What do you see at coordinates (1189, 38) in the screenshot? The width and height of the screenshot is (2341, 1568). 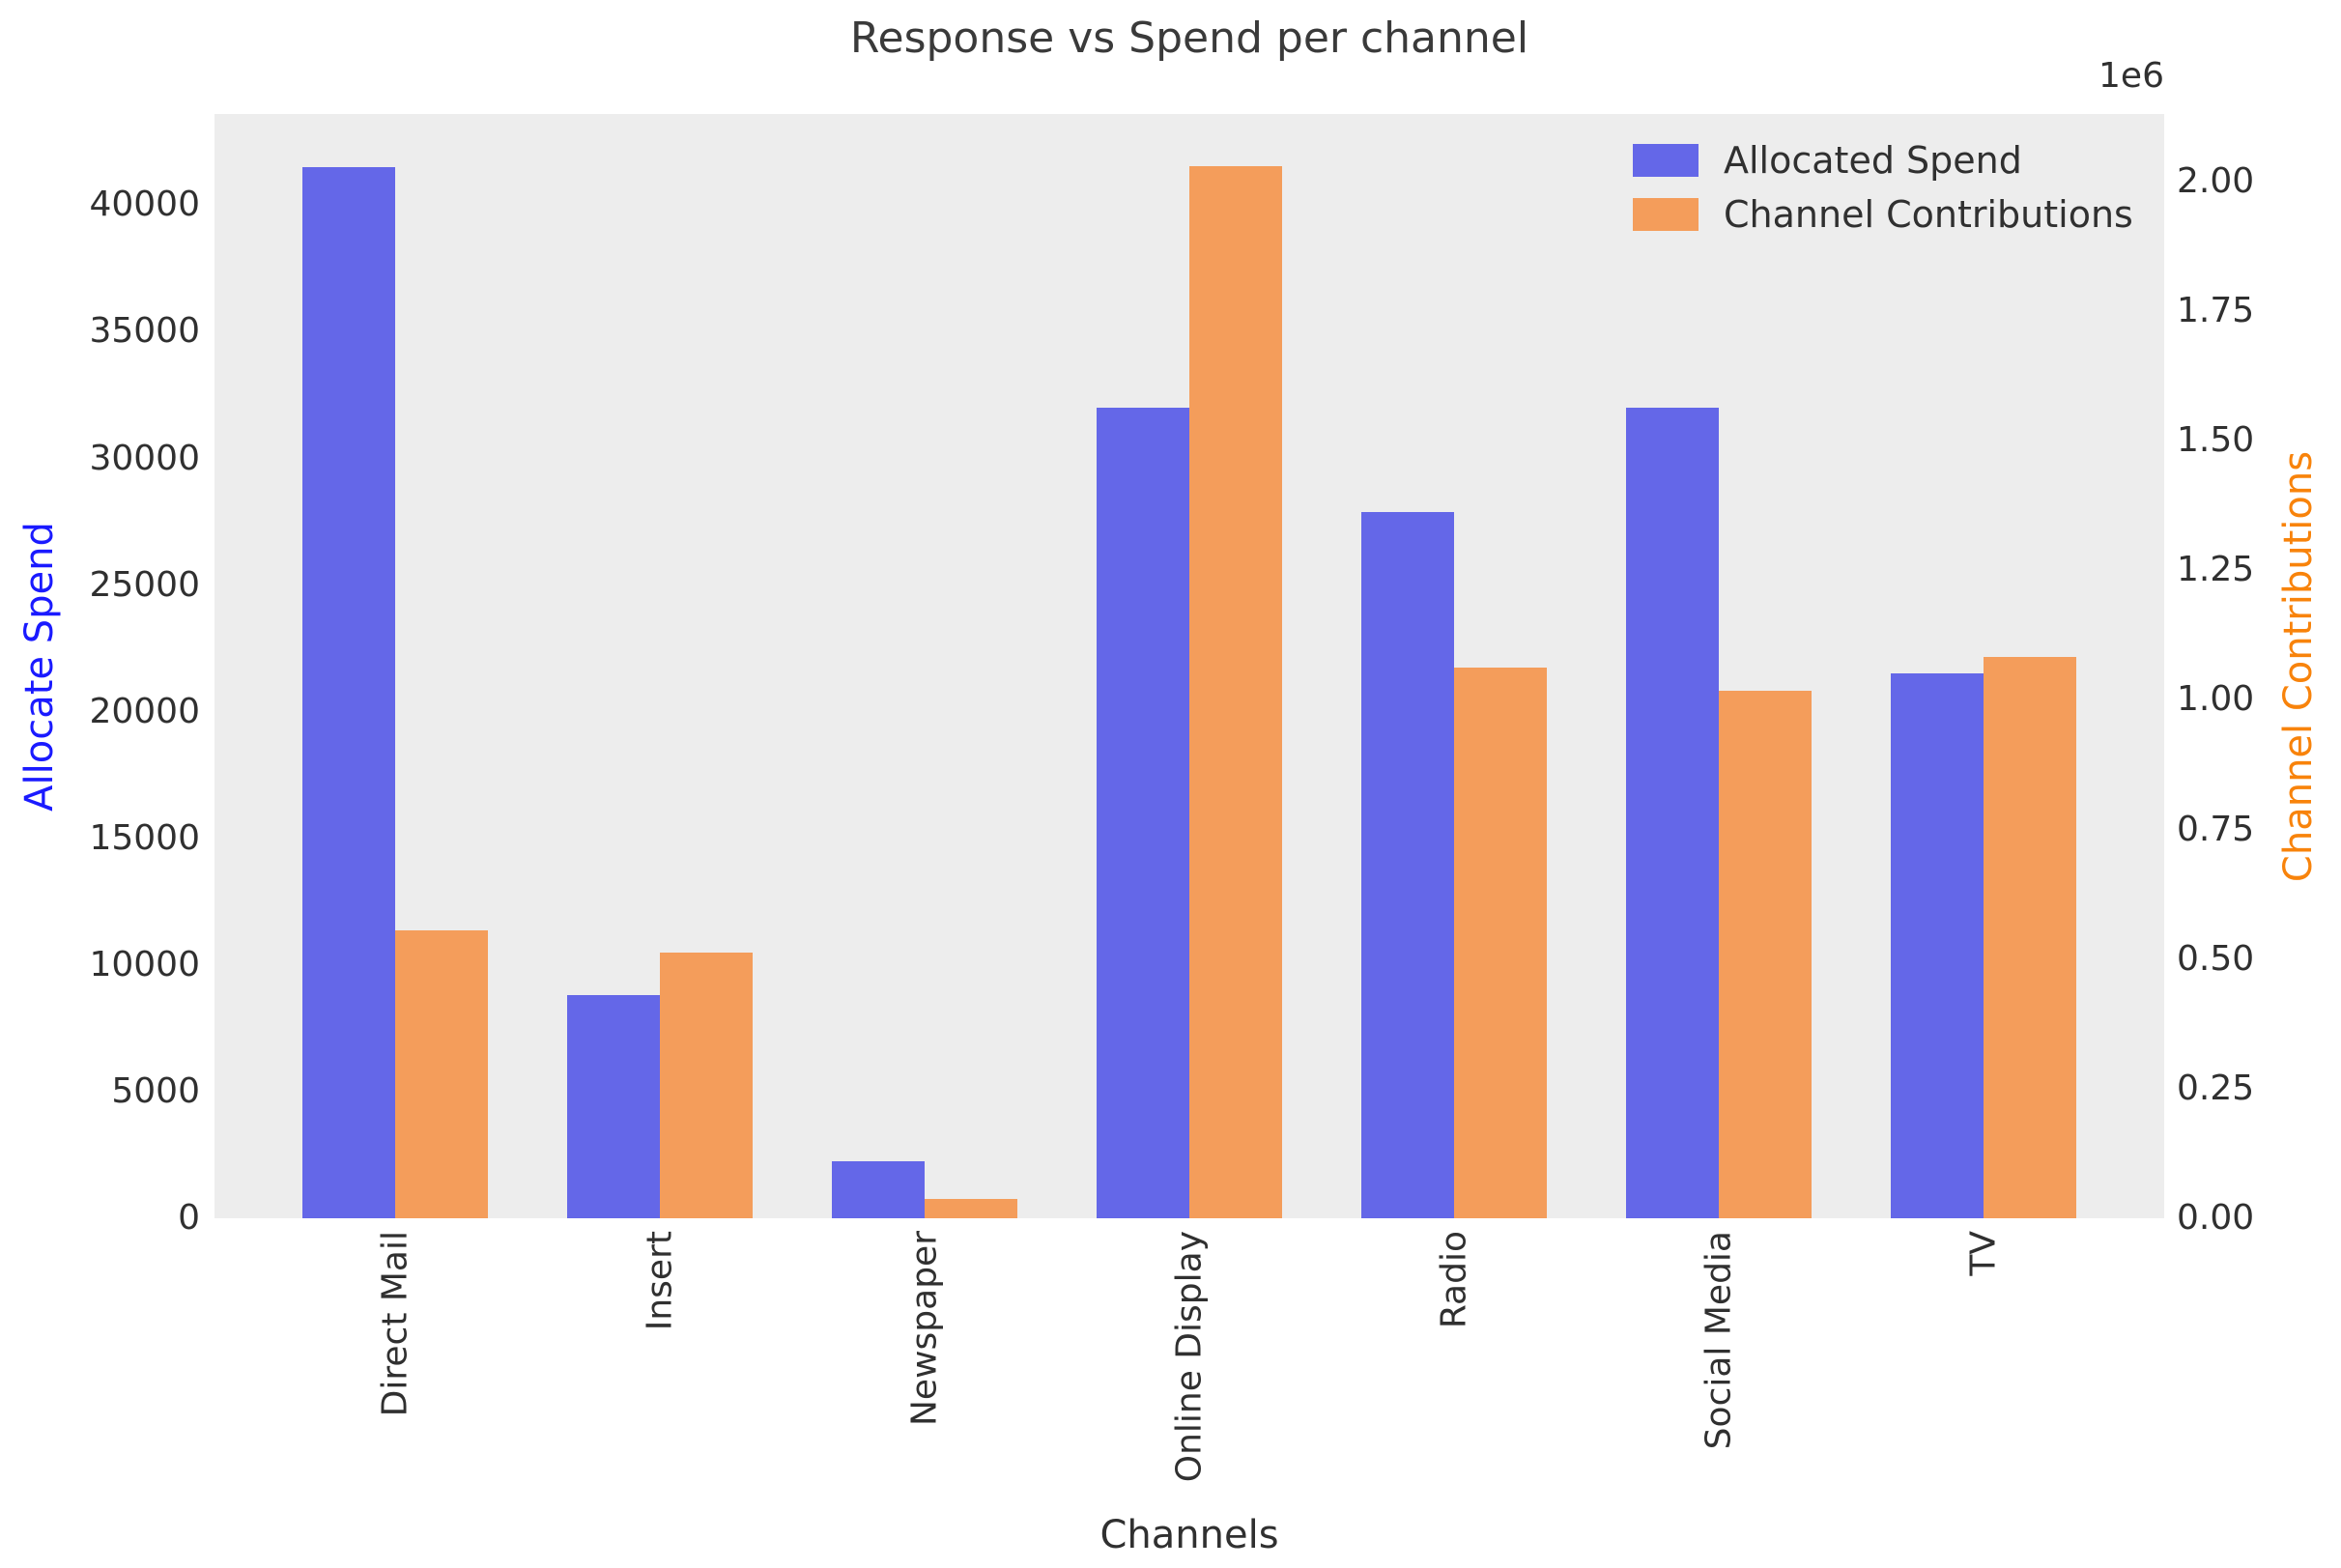 I see `chart-title: Response vs Spend per channel` at bounding box center [1189, 38].